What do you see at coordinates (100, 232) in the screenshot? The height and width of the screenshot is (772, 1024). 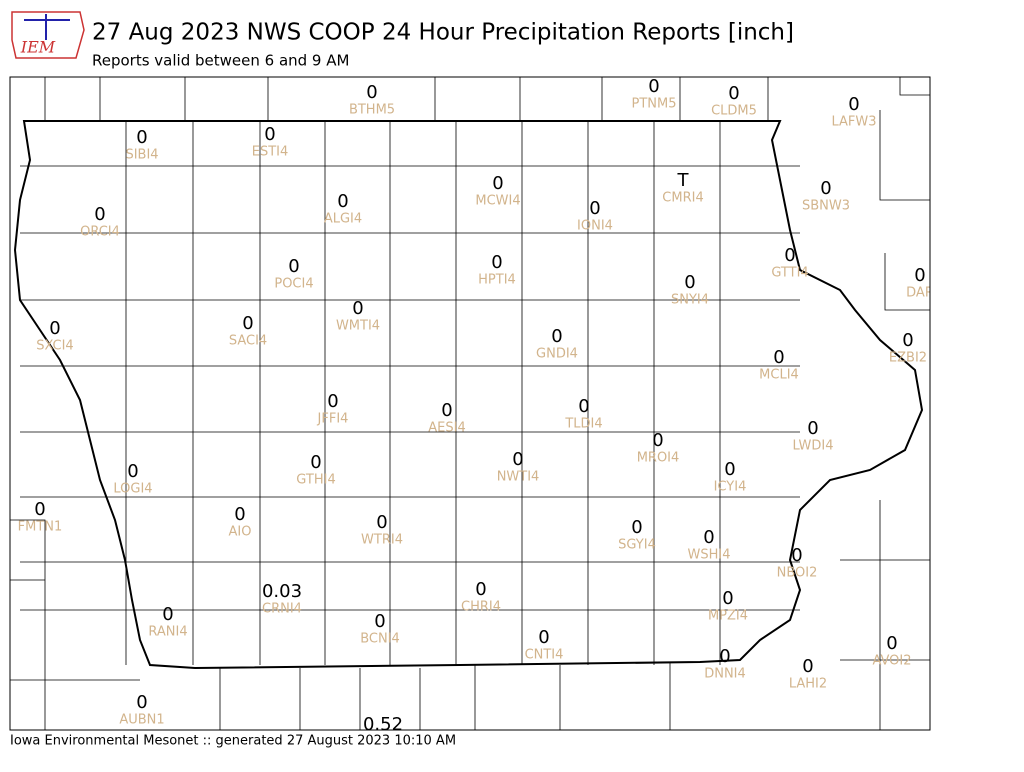 I see `station-id: ORCI4` at bounding box center [100, 232].